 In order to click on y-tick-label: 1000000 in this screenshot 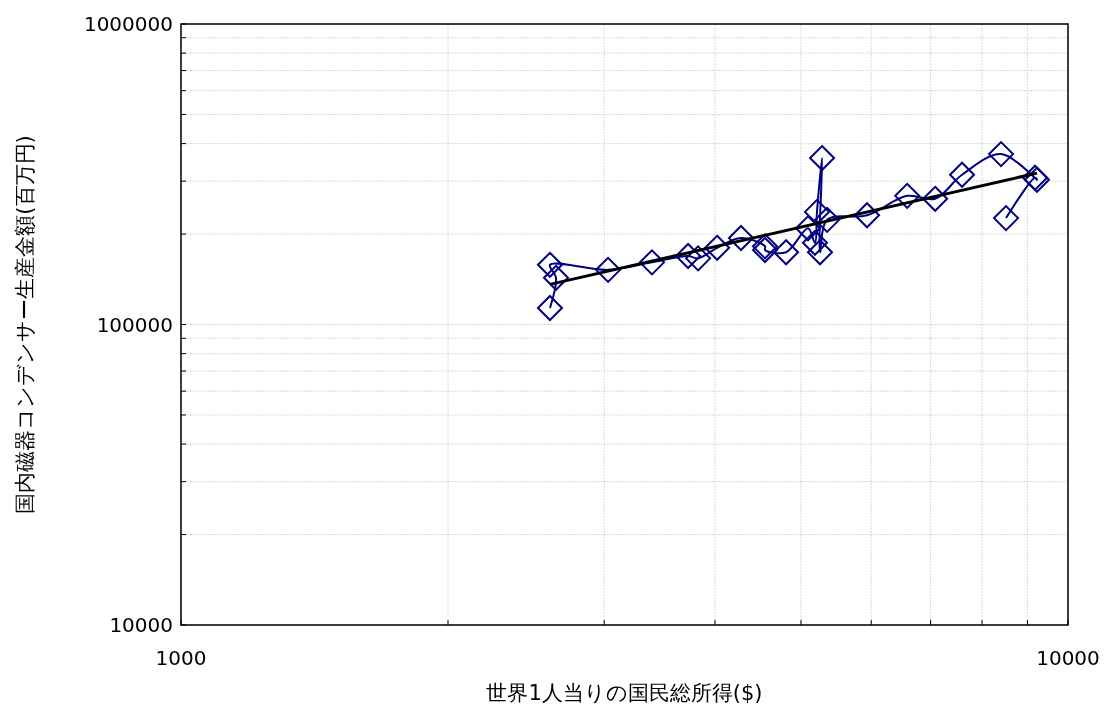, I will do `click(128, 24)`.